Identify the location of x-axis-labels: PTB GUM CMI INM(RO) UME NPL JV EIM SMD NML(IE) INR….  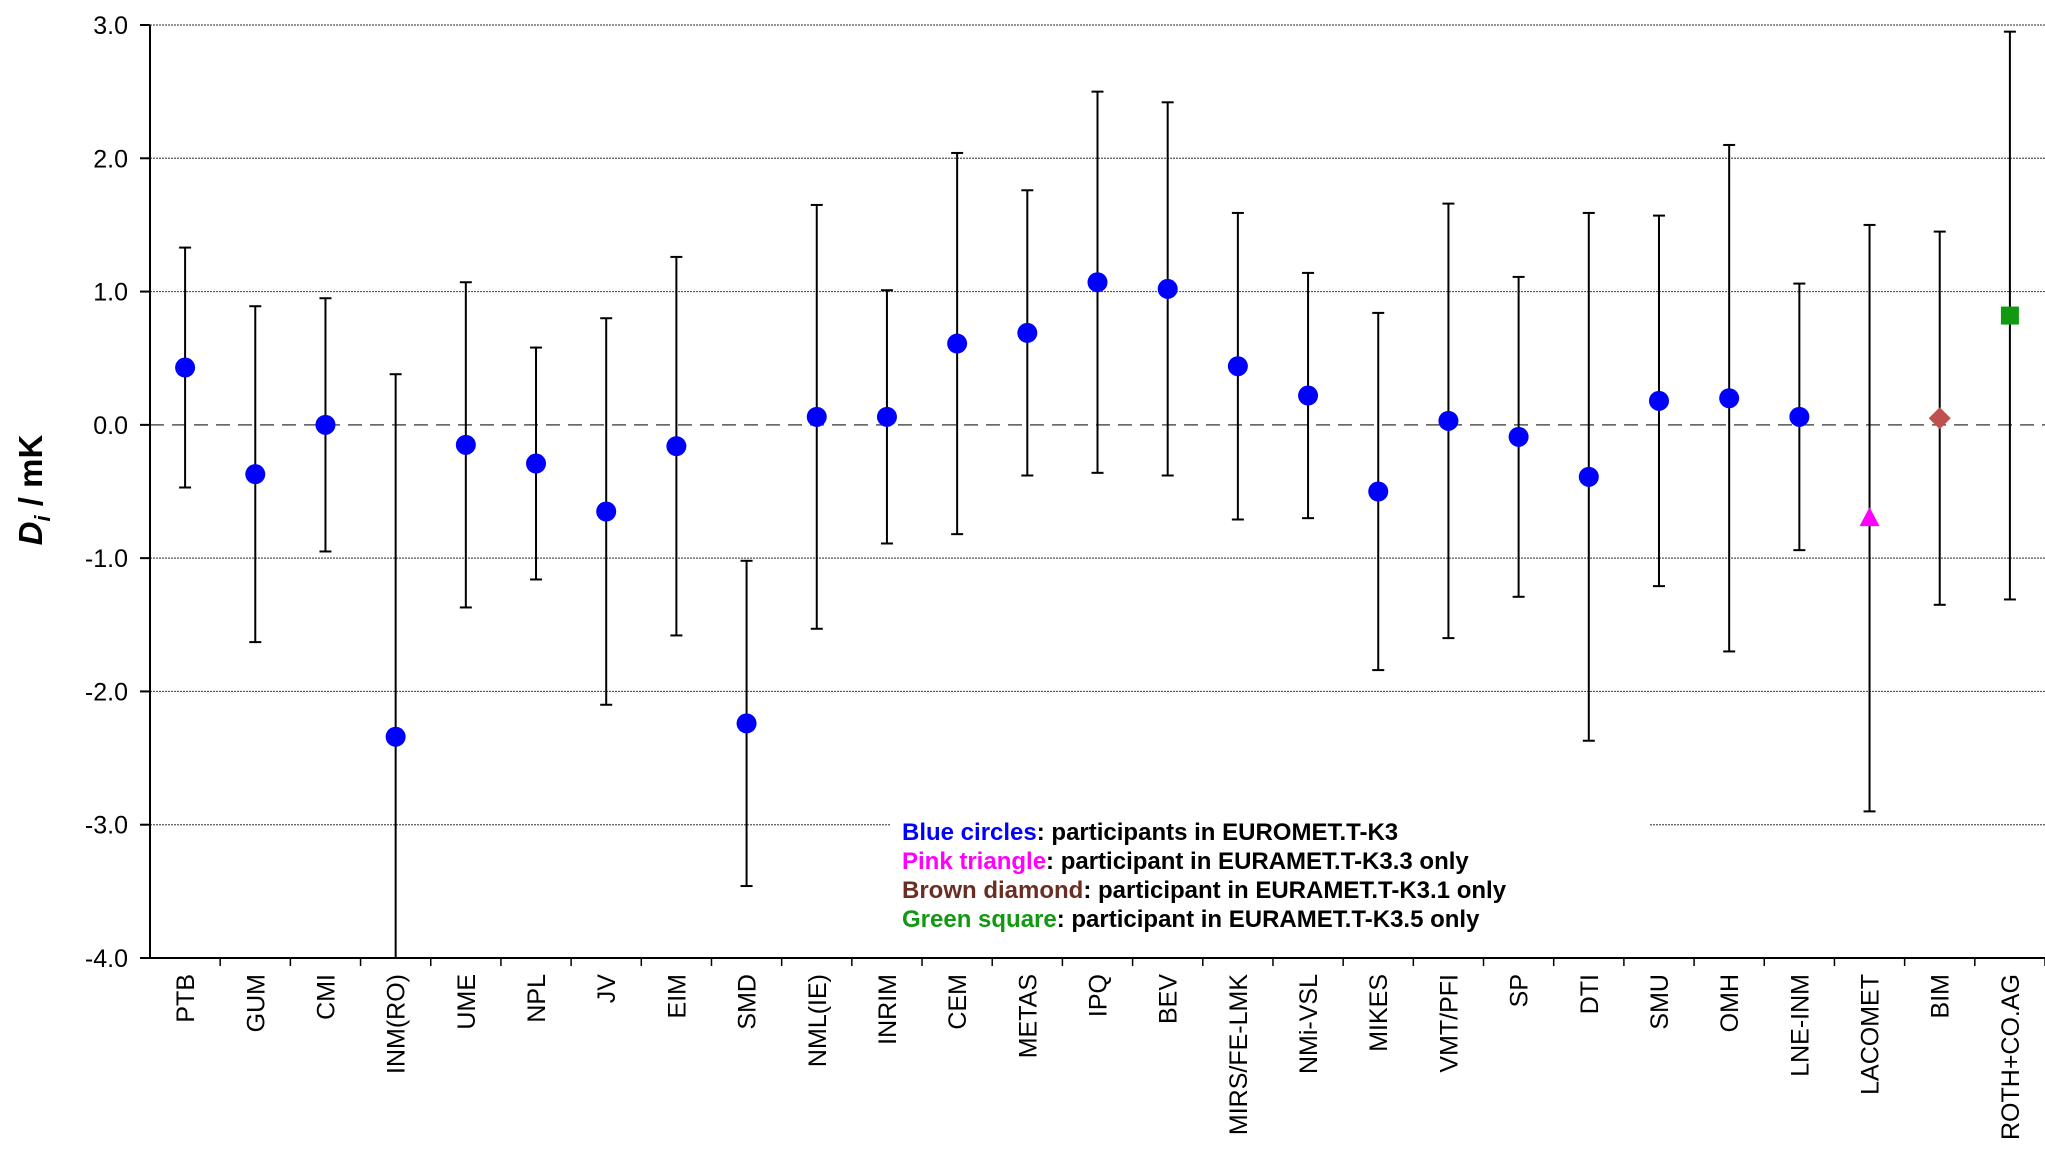
(1108, 1049).